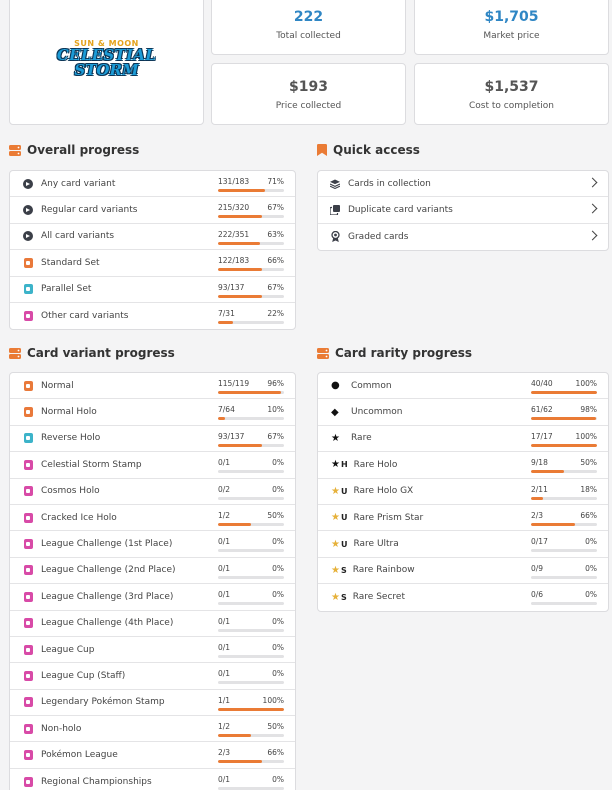  I want to click on progress-count: 0/9, so click(537, 568).